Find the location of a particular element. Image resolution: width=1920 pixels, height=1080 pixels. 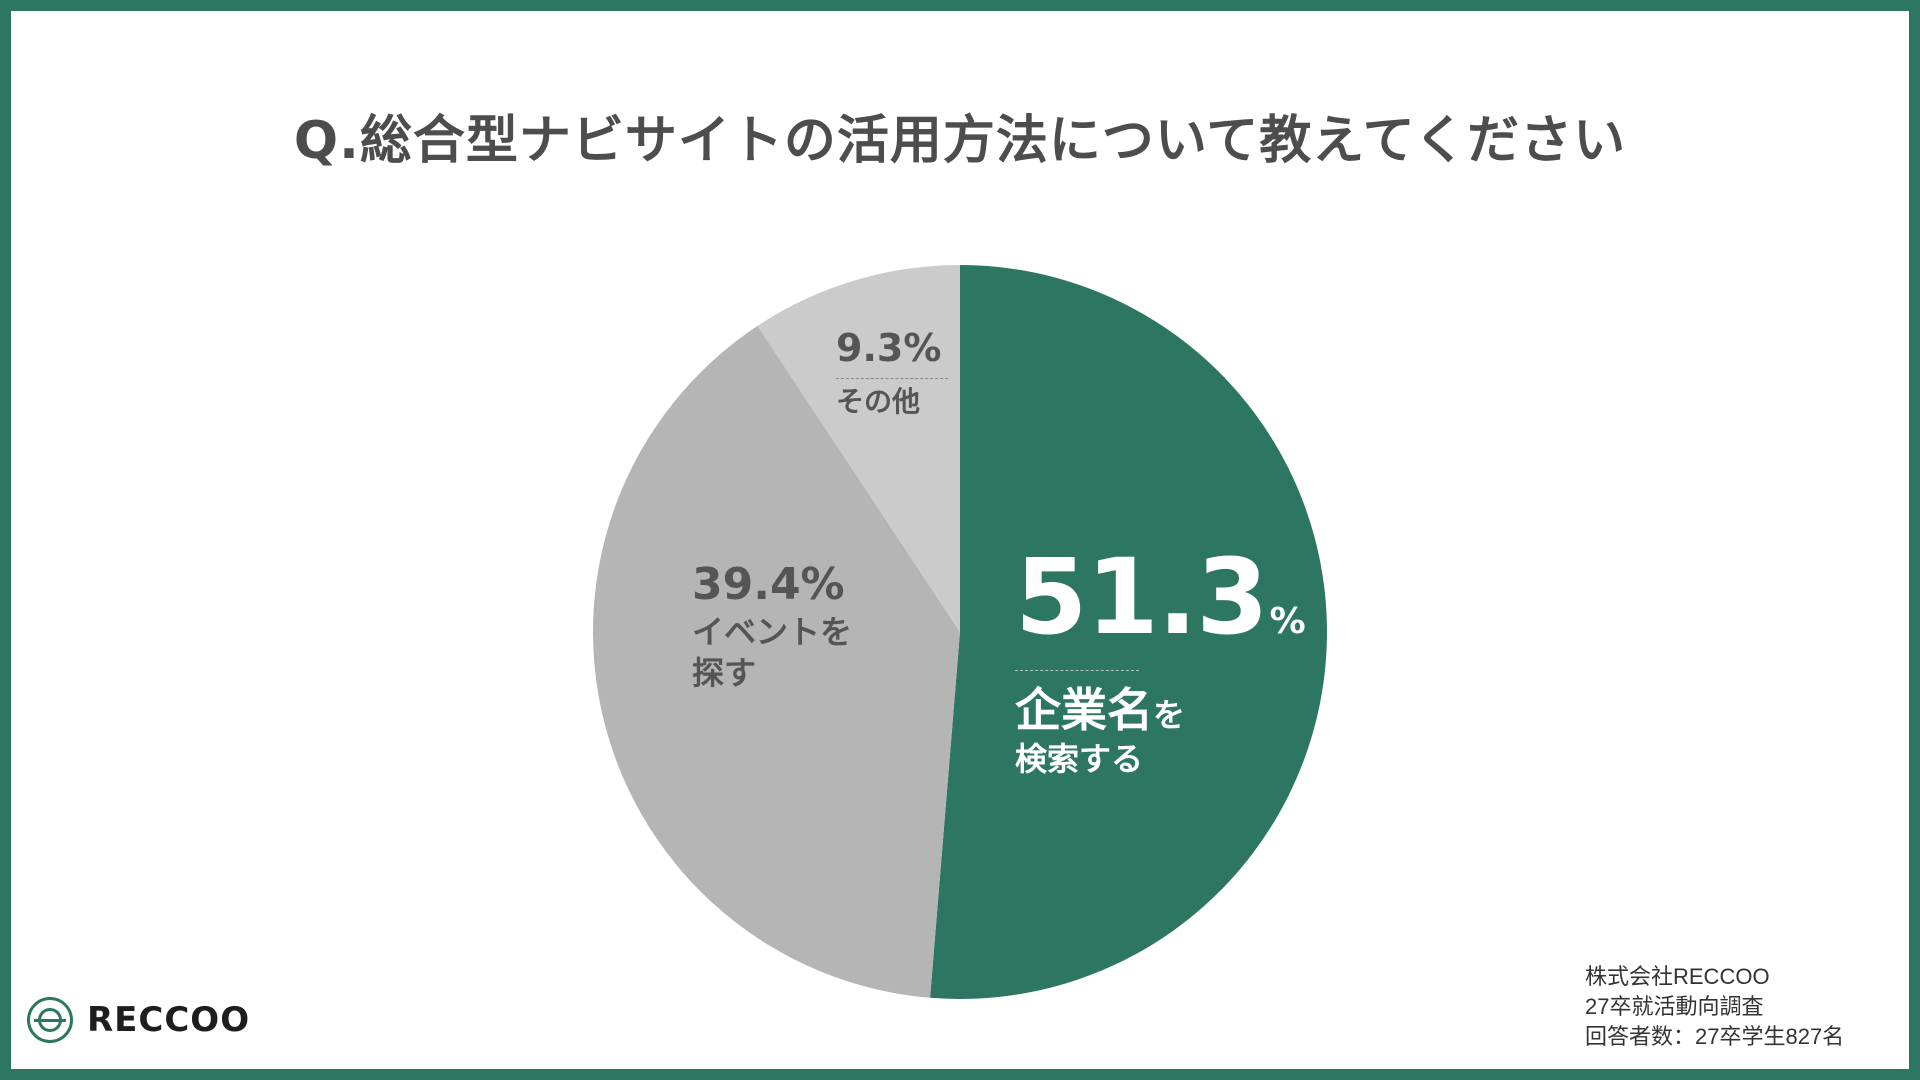

slice-name-other: その他 is located at coordinates (878, 401).